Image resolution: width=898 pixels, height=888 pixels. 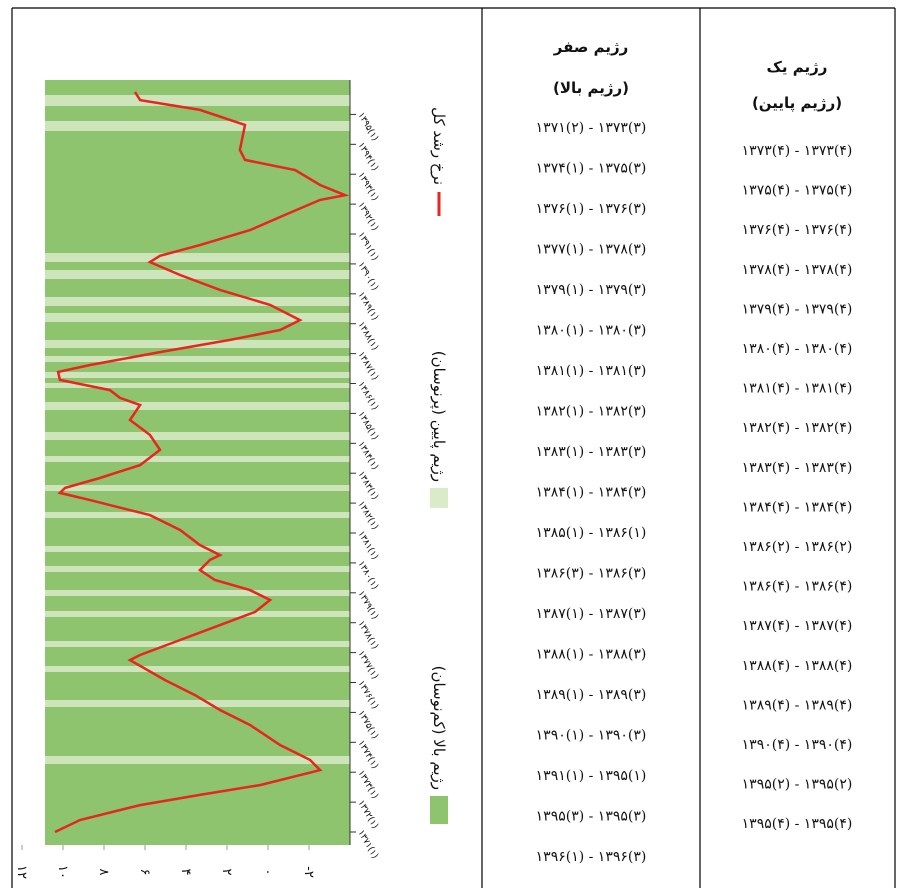 I want to click on table-cell: ۱۳۸۶(۳) - ۱۳۸۶(۳), so click(x=591, y=574).